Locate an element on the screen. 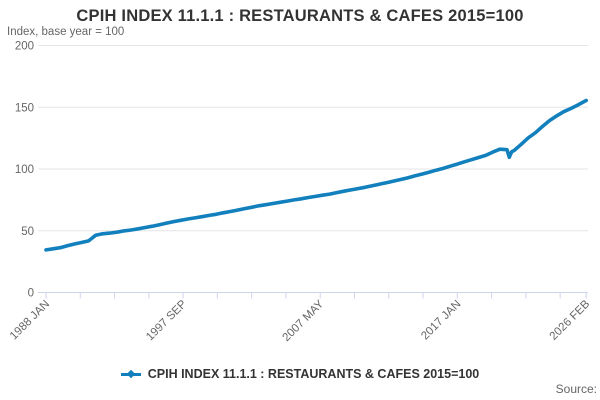 Image resolution: width=600 pixels, height=400 pixels. x-tick-label: 1997 SEP is located at coordinates (166, 320).